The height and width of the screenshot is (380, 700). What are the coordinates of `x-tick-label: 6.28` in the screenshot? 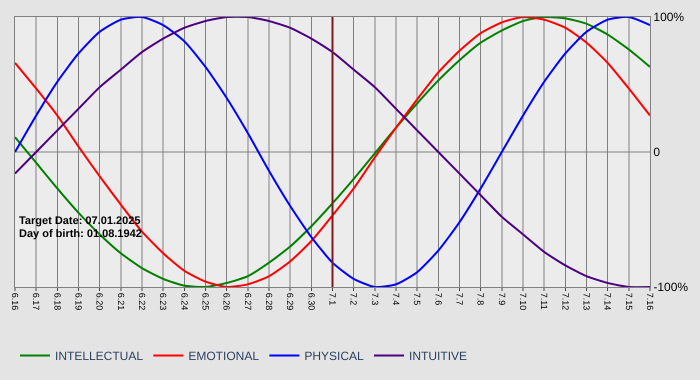 It's located at (269, 301).